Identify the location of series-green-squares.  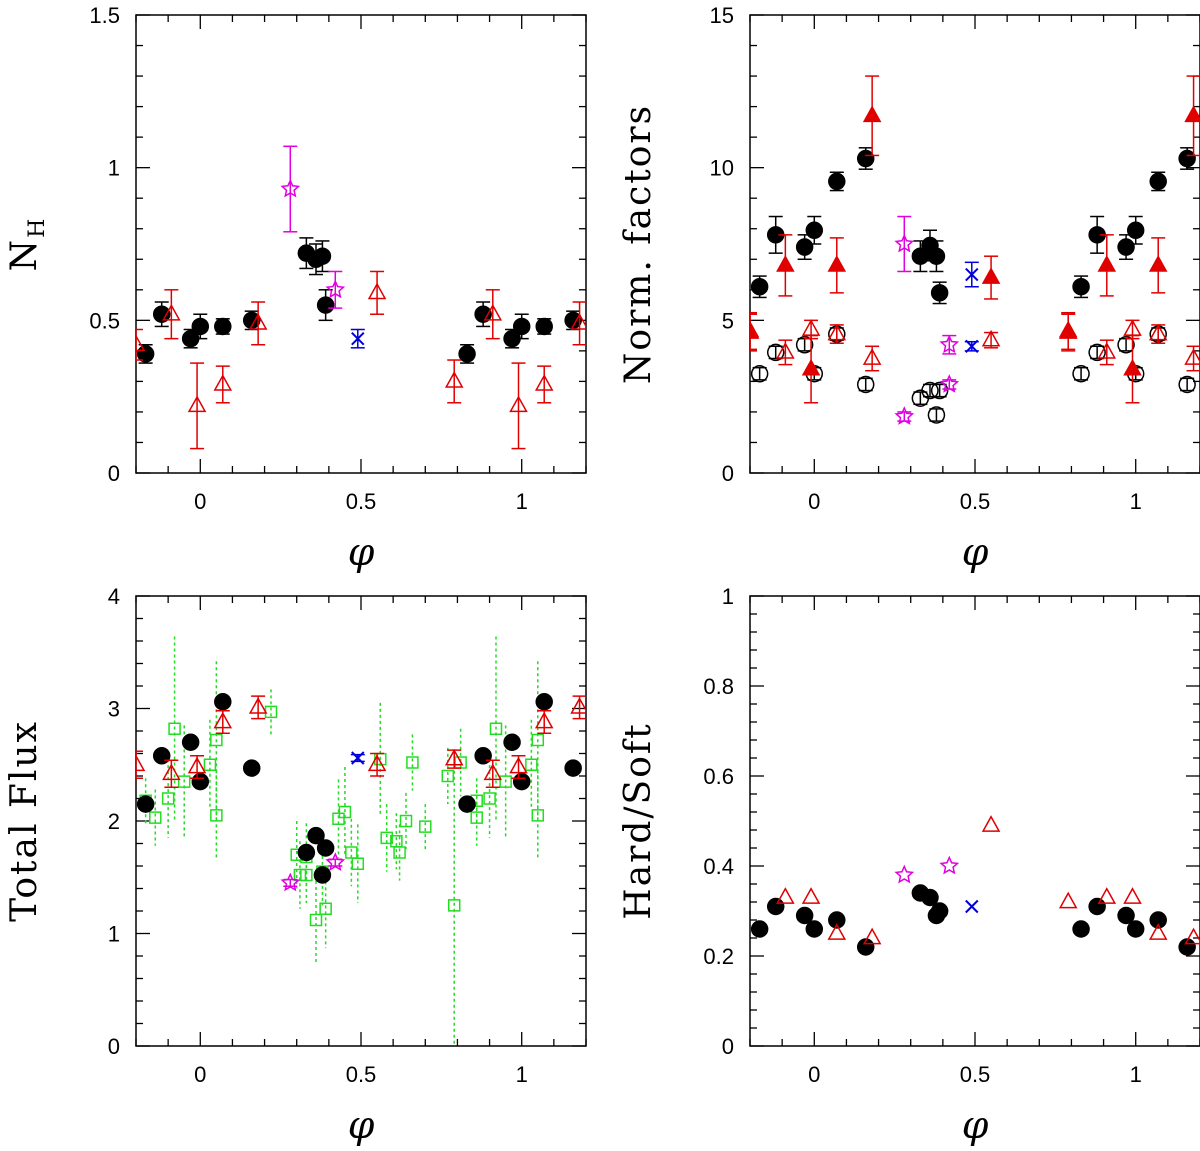
(342, 841).